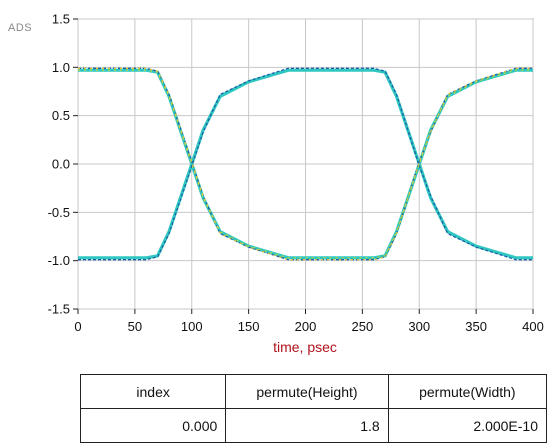 Image resolution: width=553 pixels, height=447 pixels. I want to click on x-tick-label: 200, so click(306, 326).